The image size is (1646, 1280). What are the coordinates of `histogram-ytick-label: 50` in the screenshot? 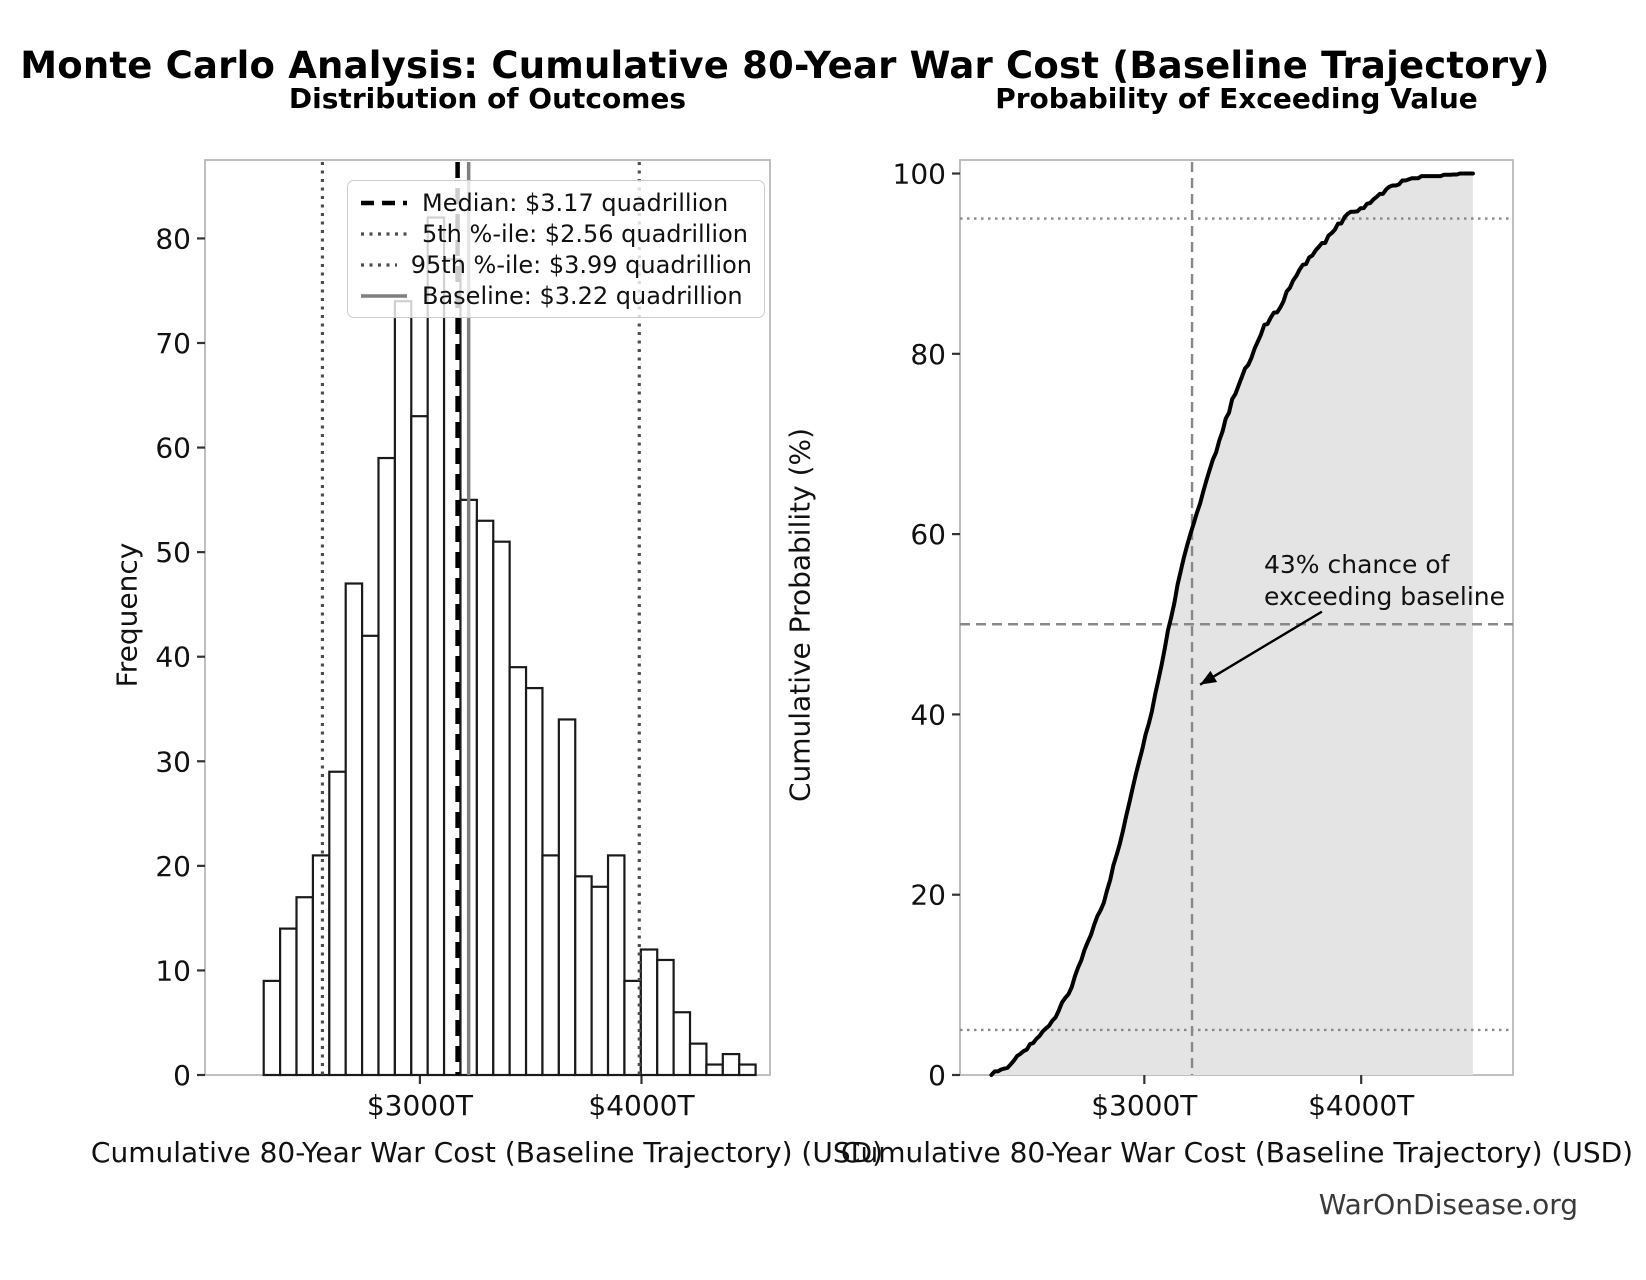 It's located at (173, 552).